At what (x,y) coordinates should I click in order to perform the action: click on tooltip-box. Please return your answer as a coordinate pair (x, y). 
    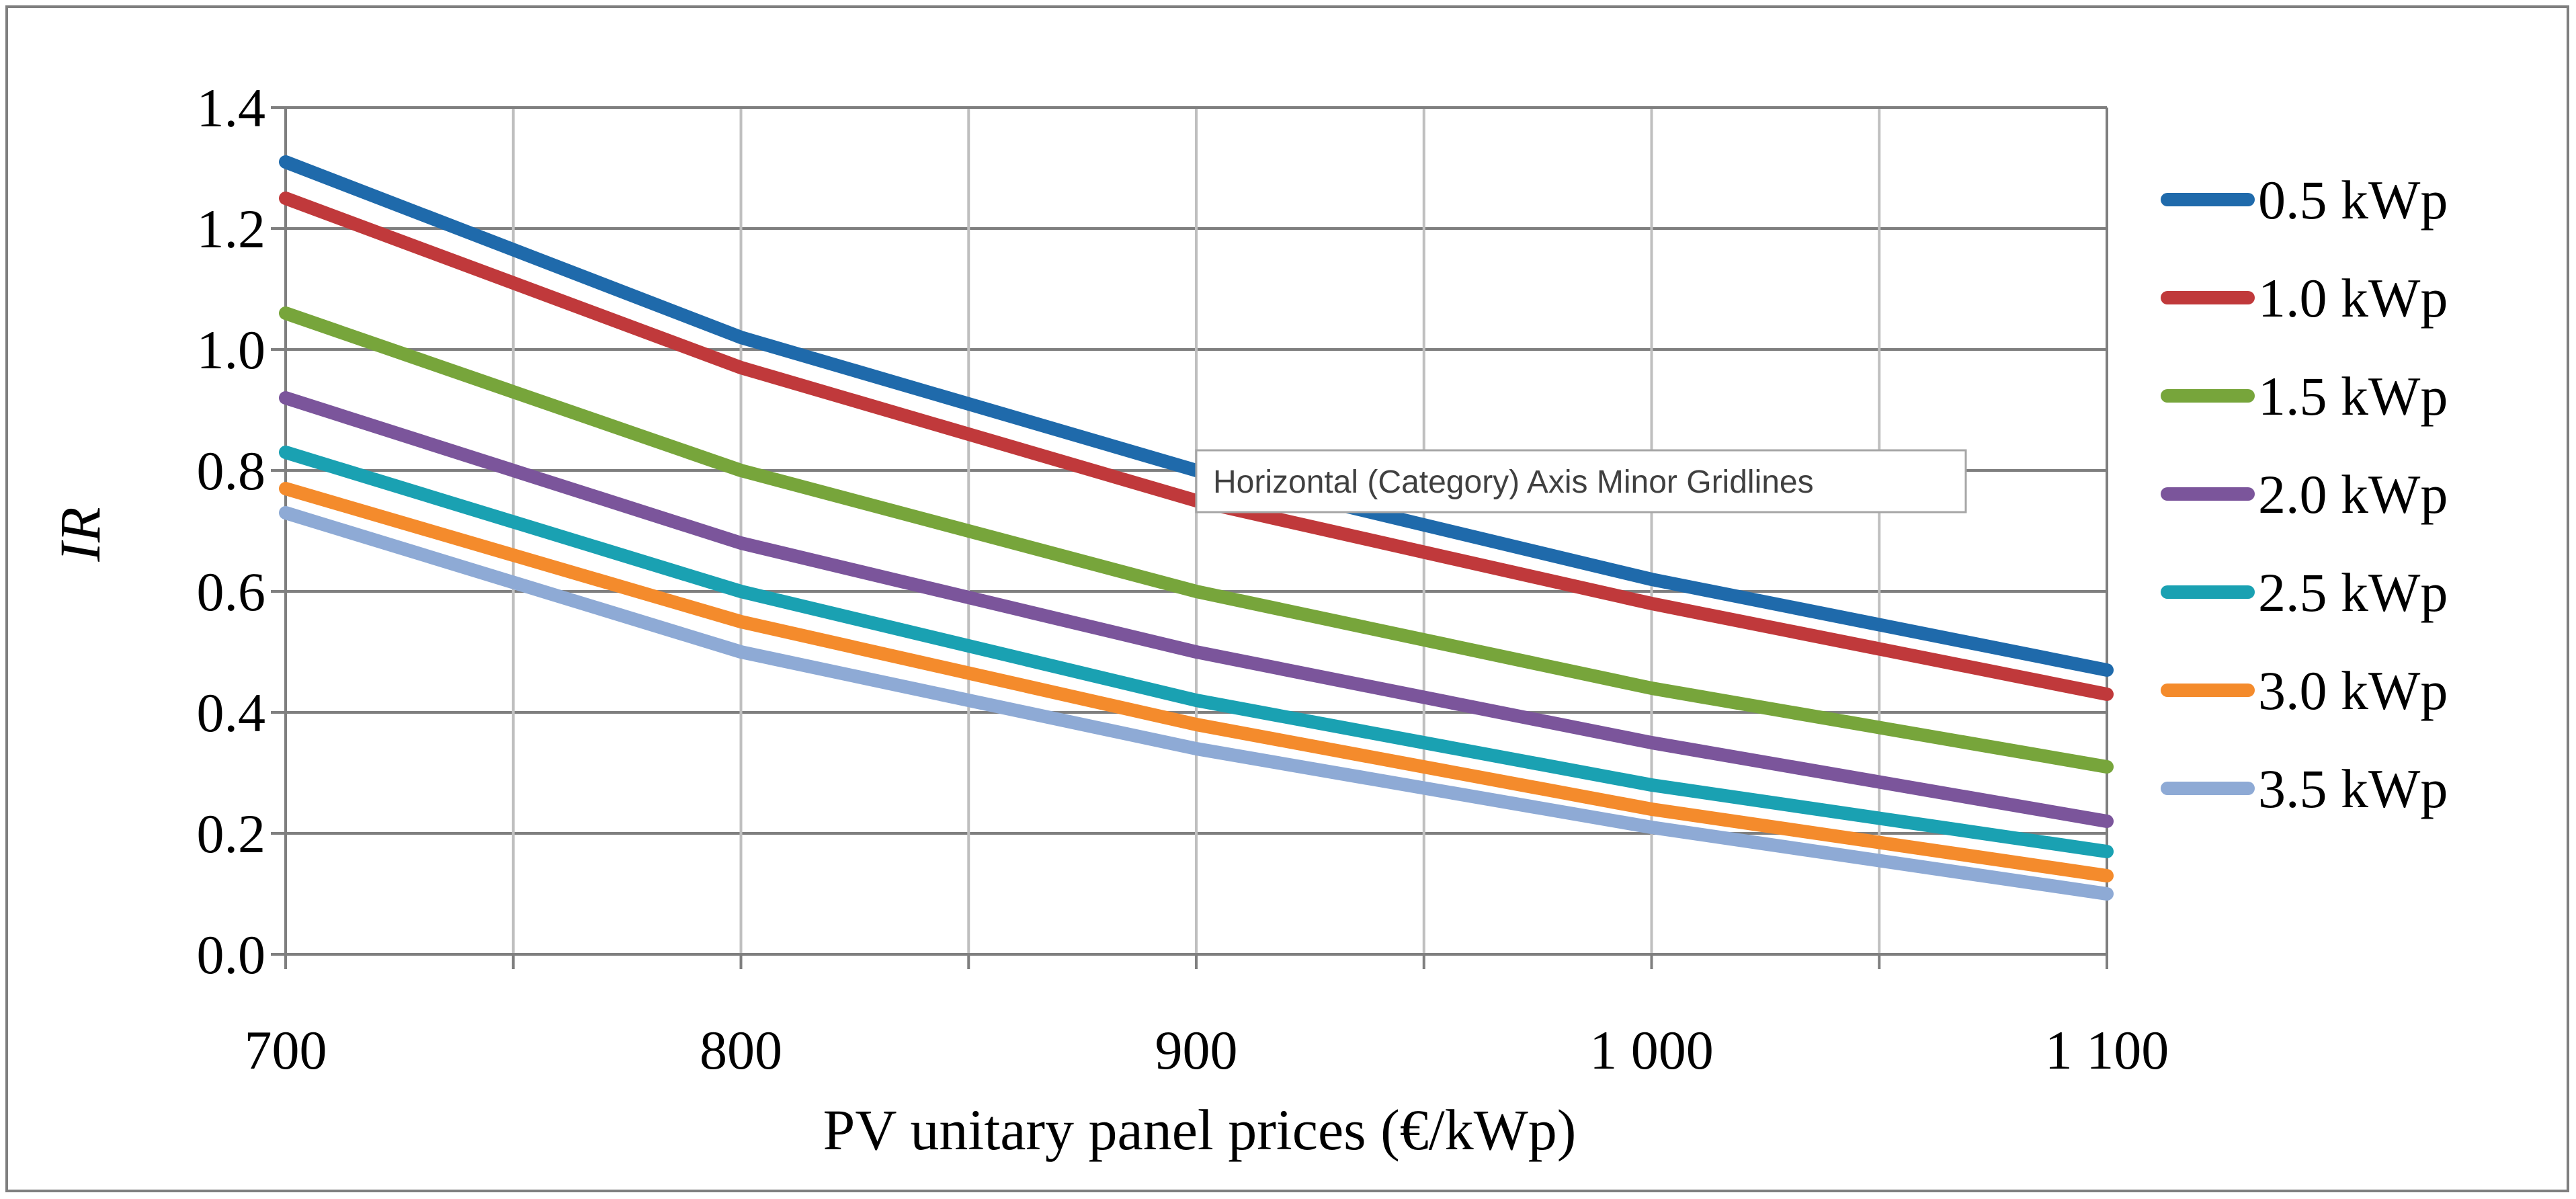
    Looking at the image, I should click on (1581, 481).